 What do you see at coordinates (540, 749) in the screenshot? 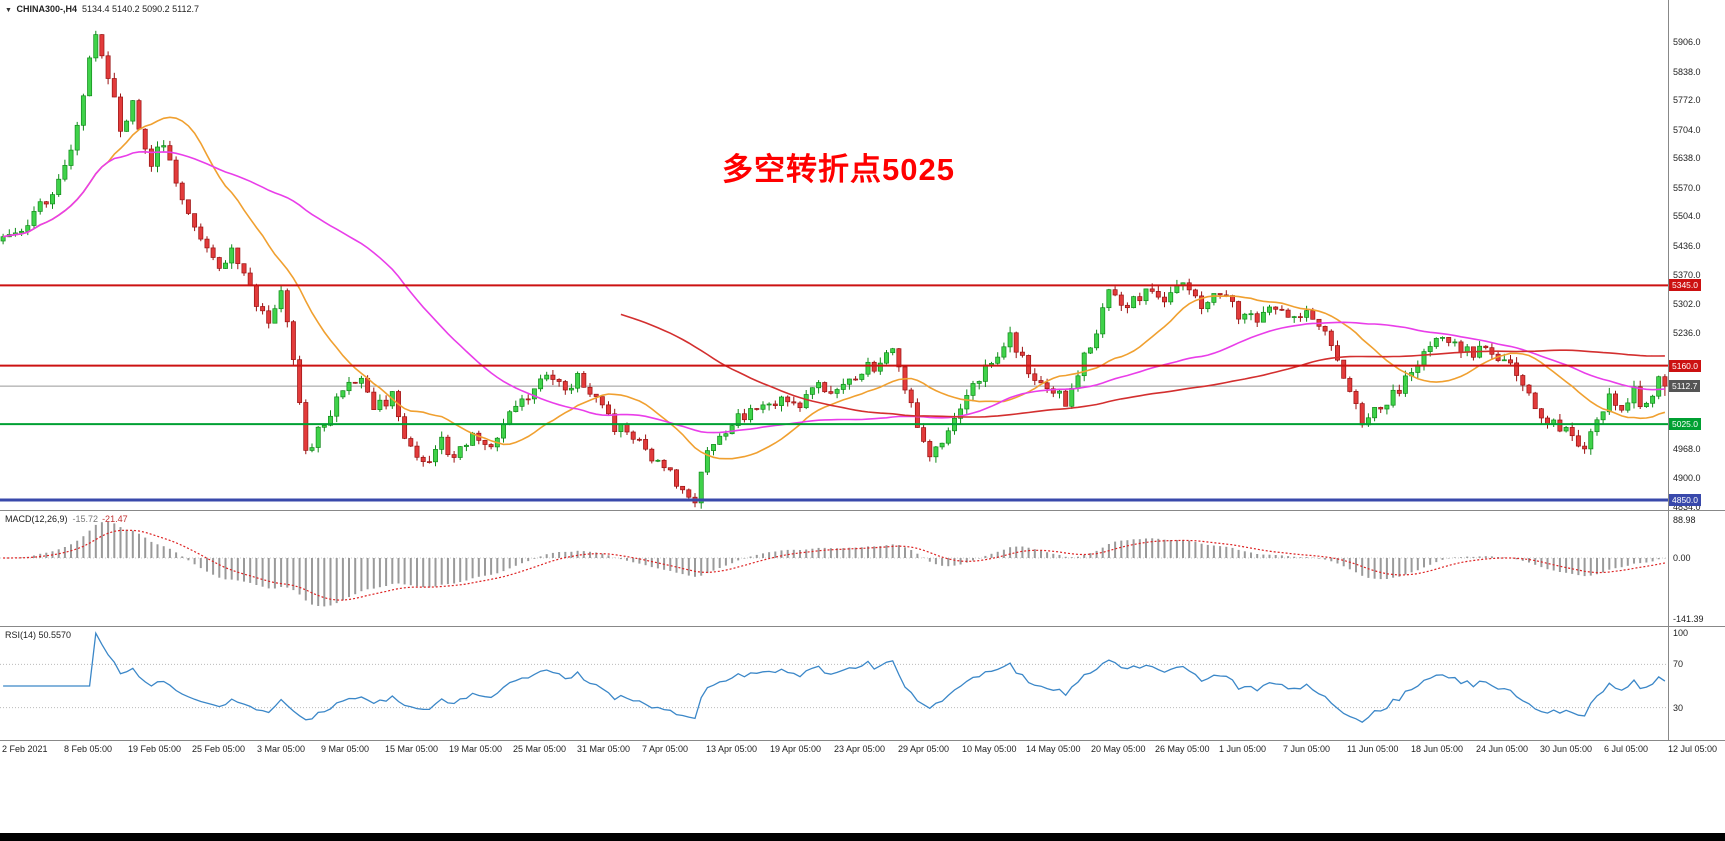
I see `time-tick: 25 Mar 05:00` at bounding box center [540, 749].